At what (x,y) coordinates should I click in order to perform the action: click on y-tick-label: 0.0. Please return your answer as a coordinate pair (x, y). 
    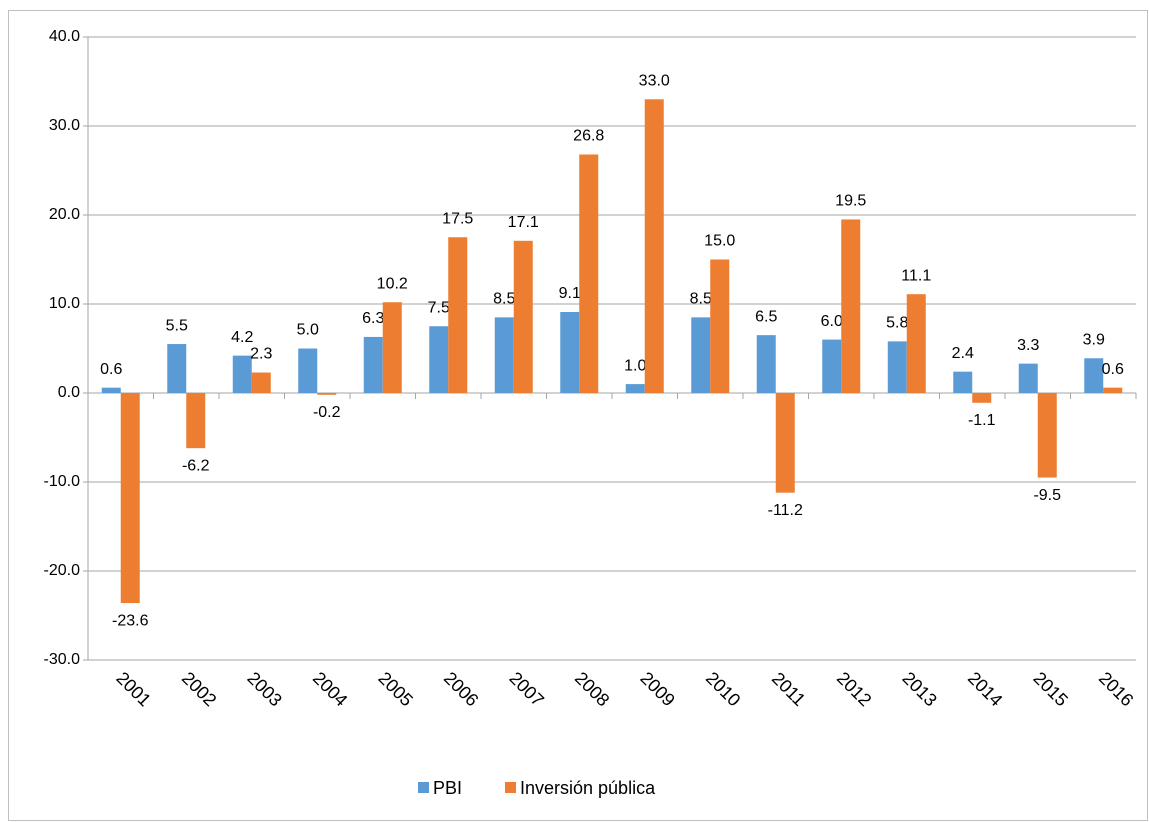
    Looking at the image, I should click on (69, 392).